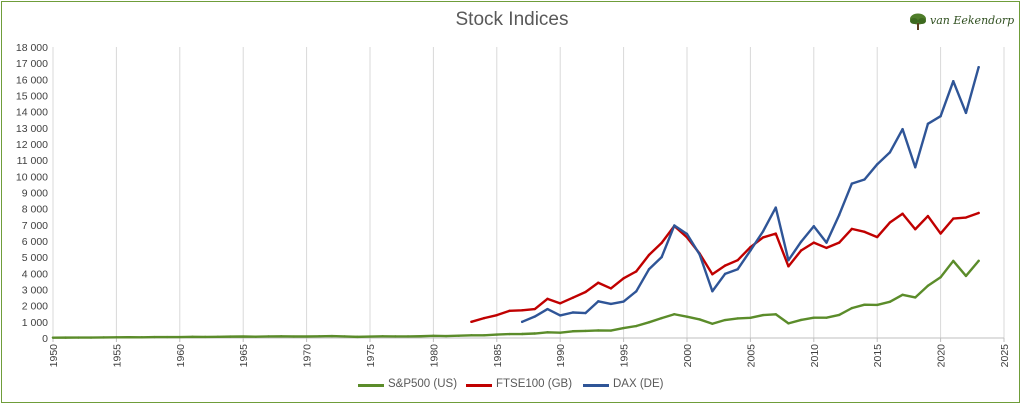  I want to click on y-tick-label: 18 000, so click(32, 48).